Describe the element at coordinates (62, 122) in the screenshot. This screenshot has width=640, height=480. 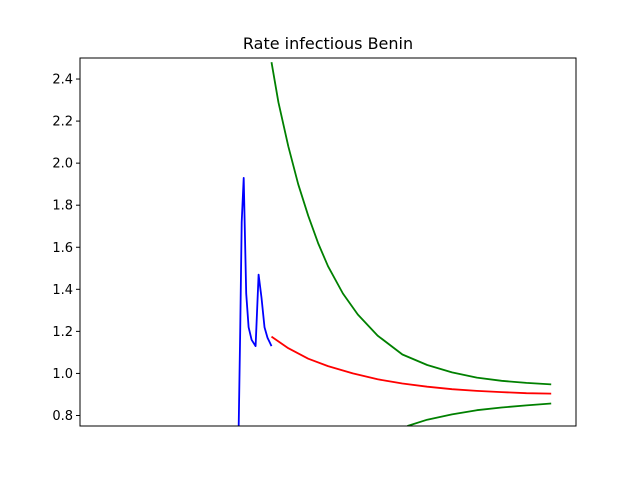
I see `y-tick-label: 2.2` at that location.